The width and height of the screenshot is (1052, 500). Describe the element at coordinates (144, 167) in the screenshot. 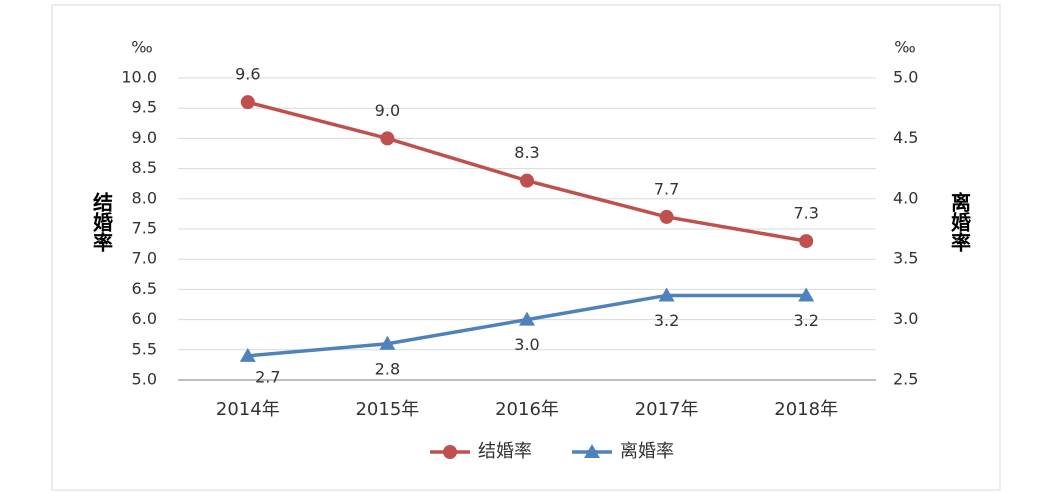

I see `y-tick-label: 8.5` at that location.